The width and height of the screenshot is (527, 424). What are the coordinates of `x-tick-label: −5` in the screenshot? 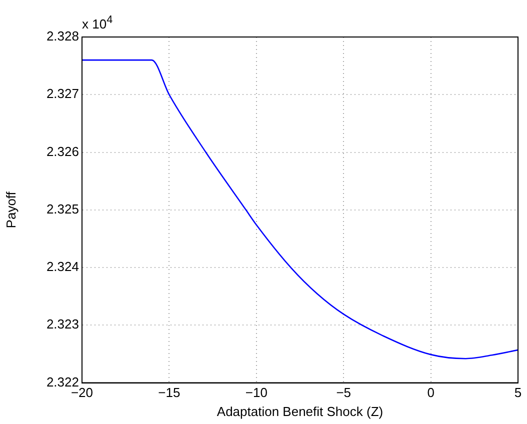 It's located at (344, 392).